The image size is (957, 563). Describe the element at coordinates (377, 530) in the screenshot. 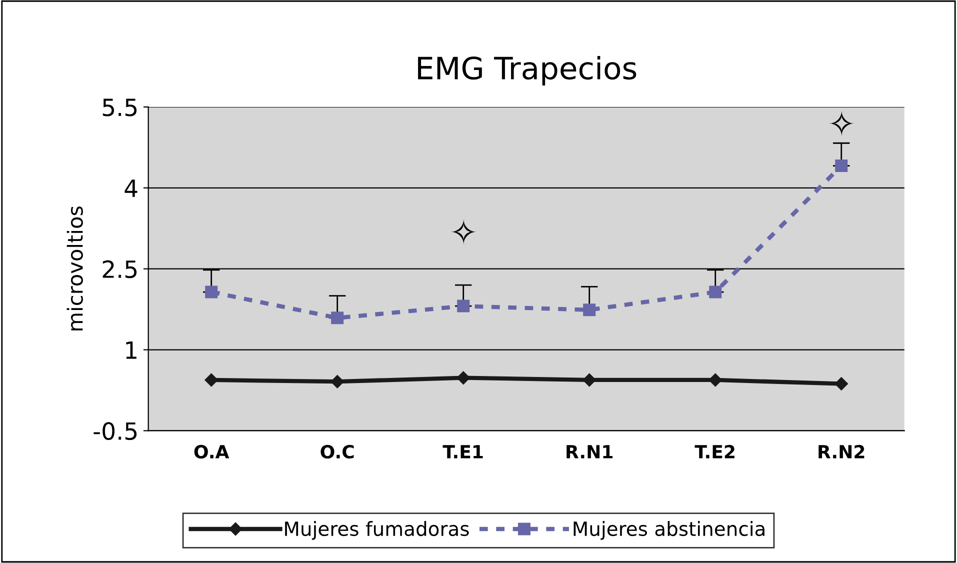

I see `legend-label: Mujeres fumadoras` at that location.